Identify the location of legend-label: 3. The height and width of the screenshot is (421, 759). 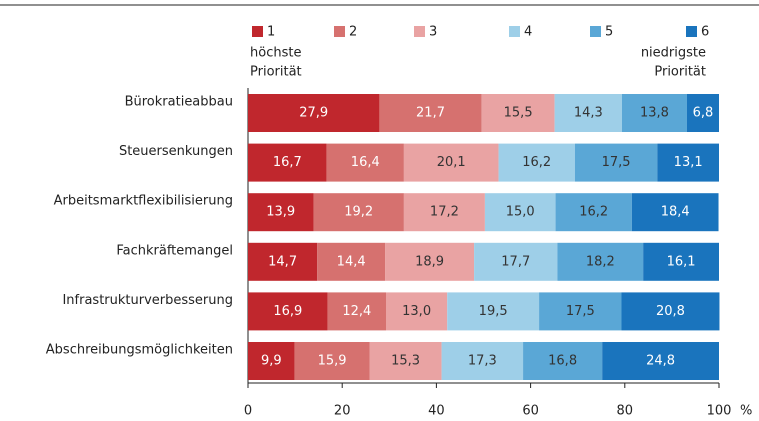
(433, 32).